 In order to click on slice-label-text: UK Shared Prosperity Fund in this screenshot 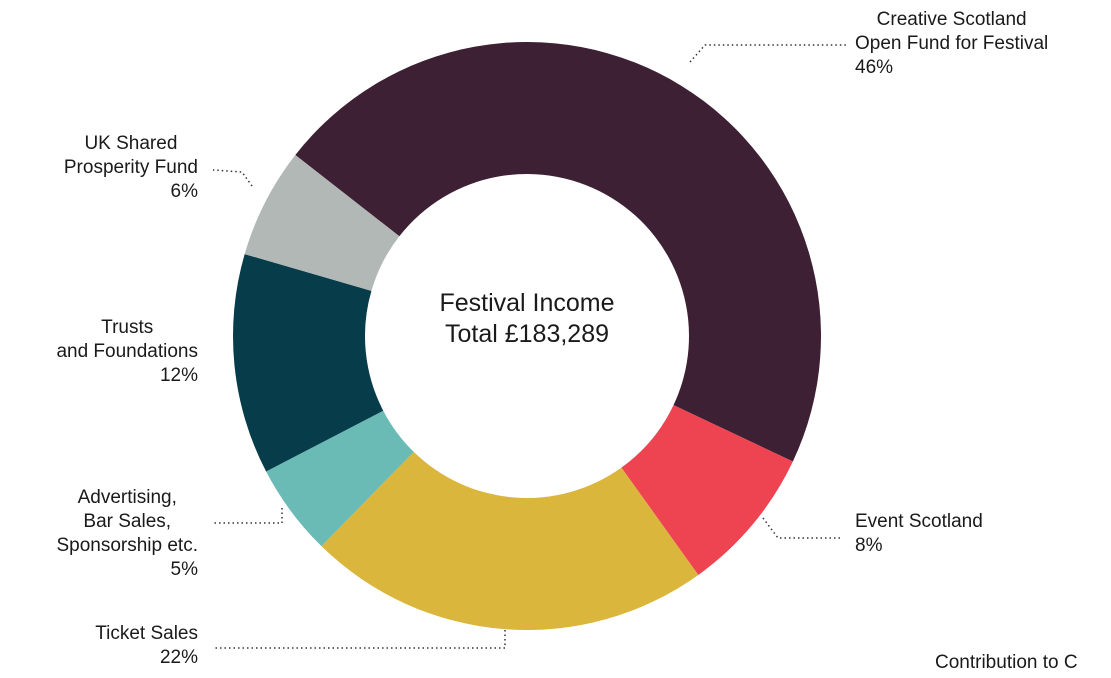, I will do `click(130, 155)`.